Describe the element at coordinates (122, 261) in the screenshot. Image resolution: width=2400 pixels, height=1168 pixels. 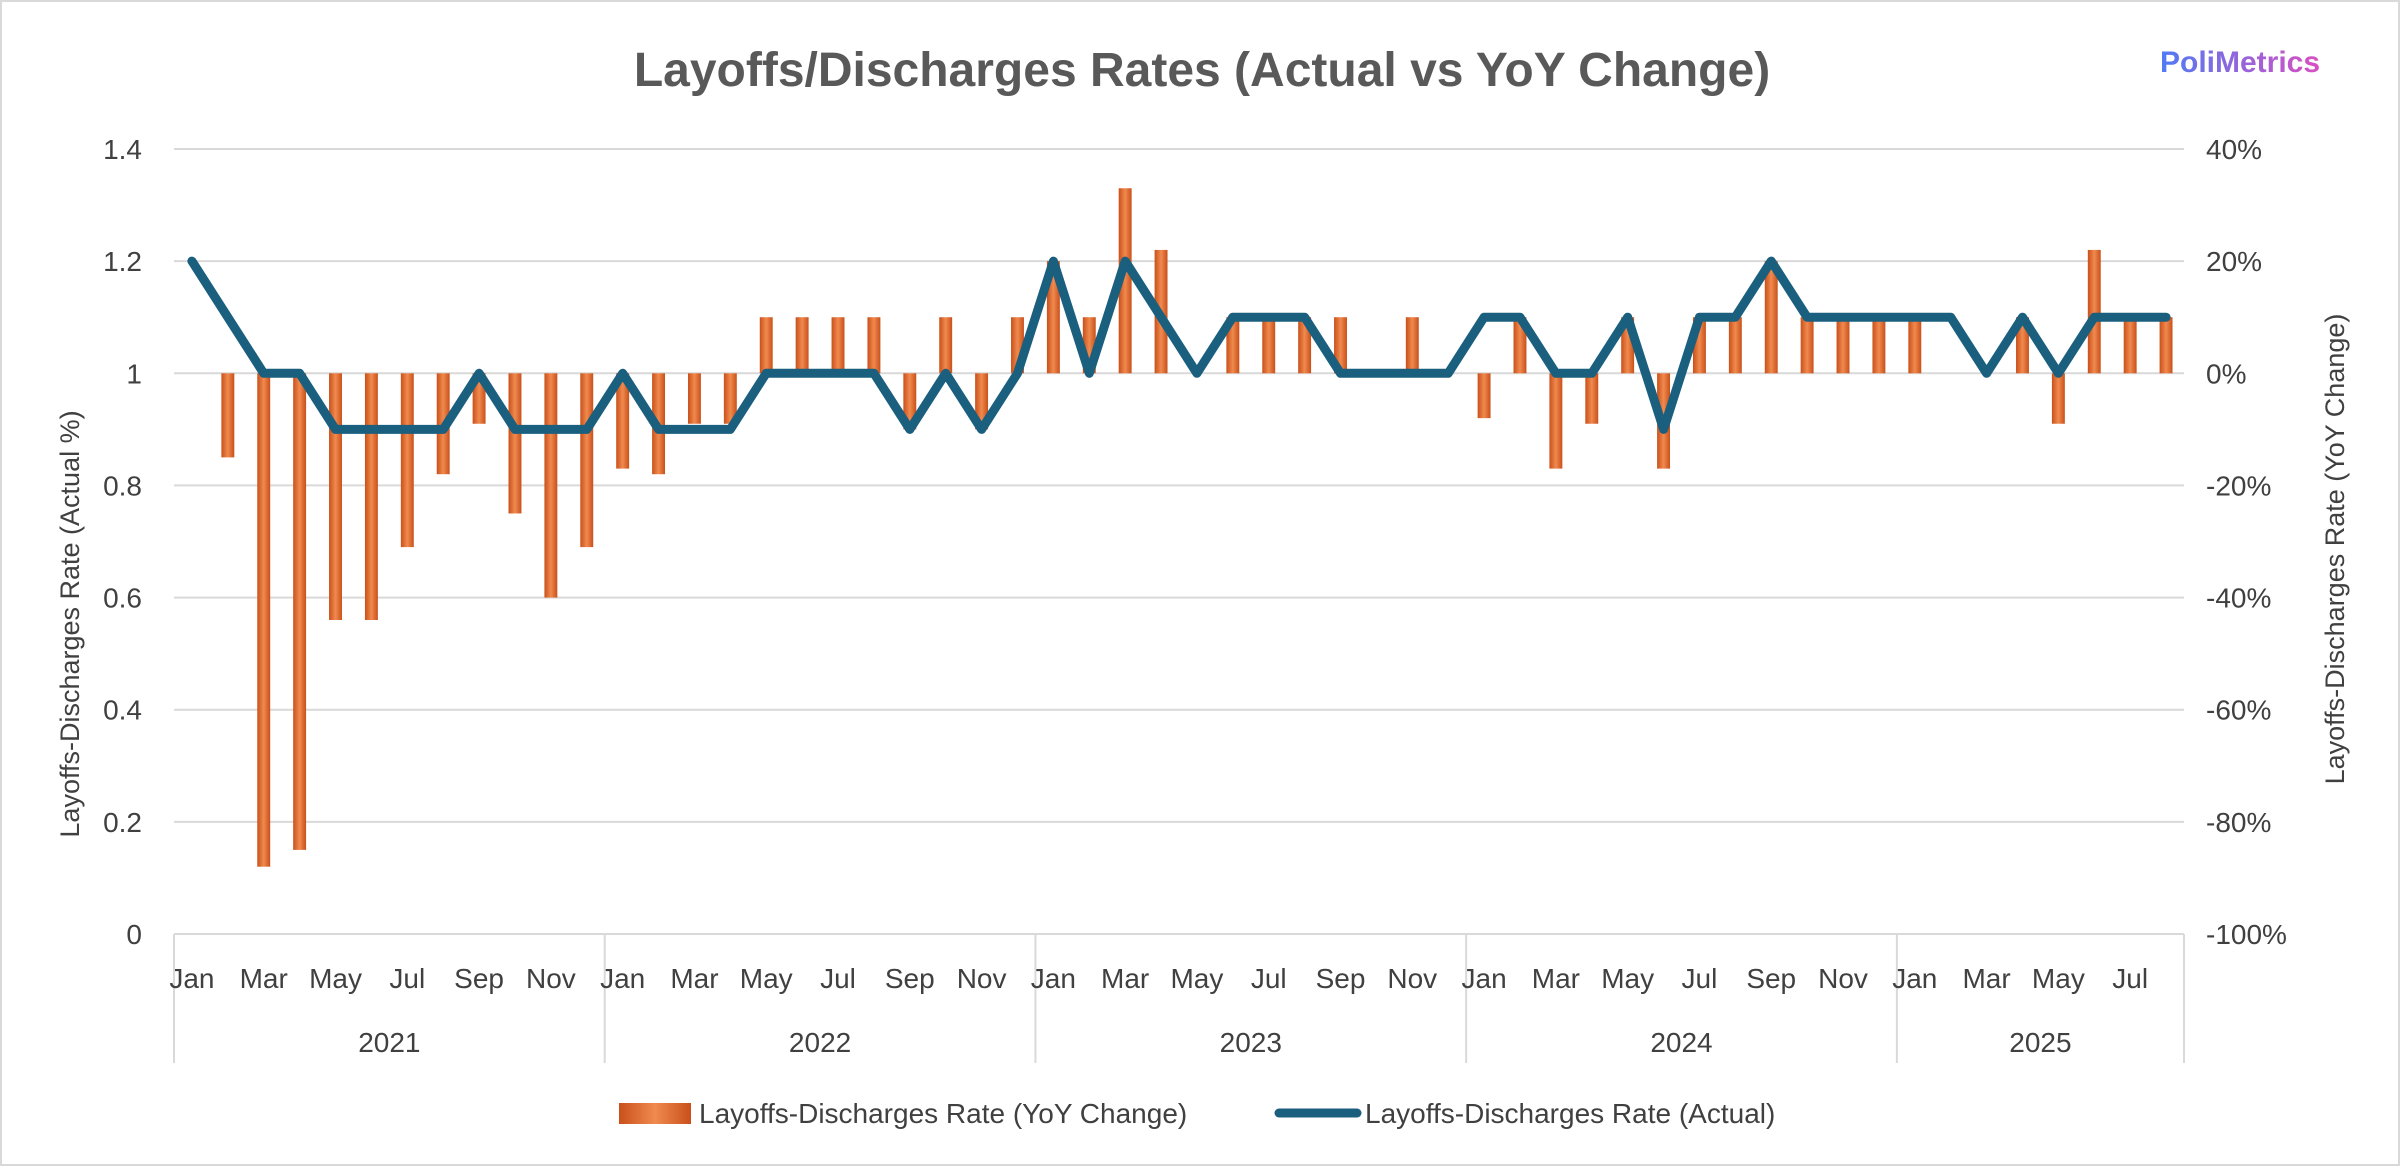
I see `y-left-tick-label: 1.2` at that location.